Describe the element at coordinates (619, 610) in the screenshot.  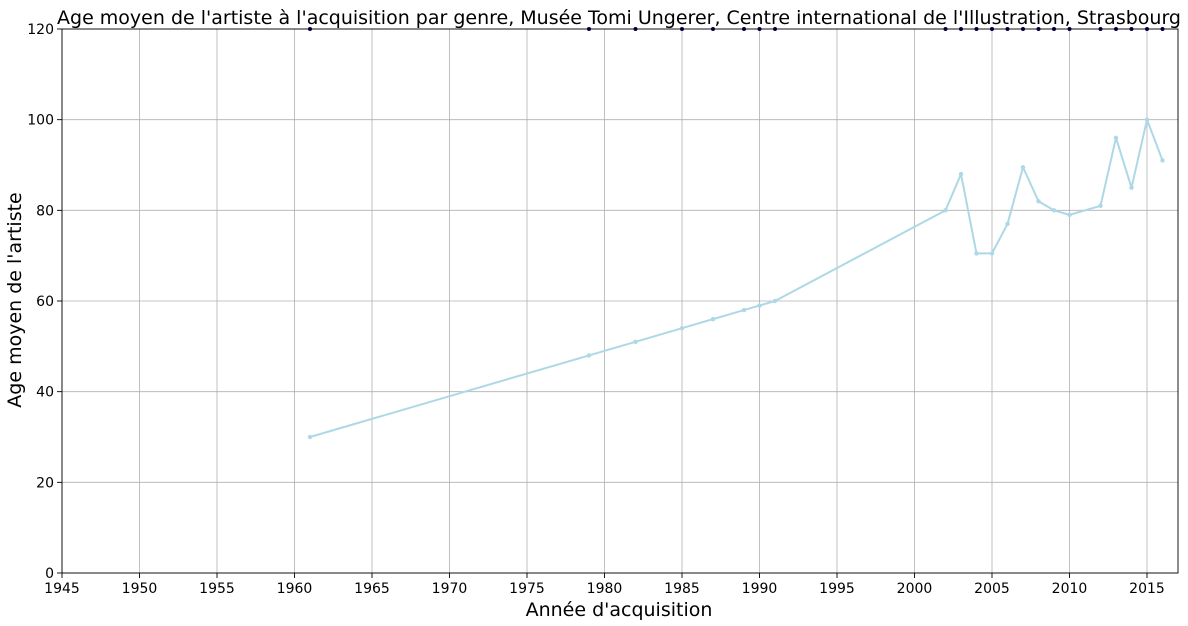
I see `x-axis-label: Année d'acquisition` at that location.